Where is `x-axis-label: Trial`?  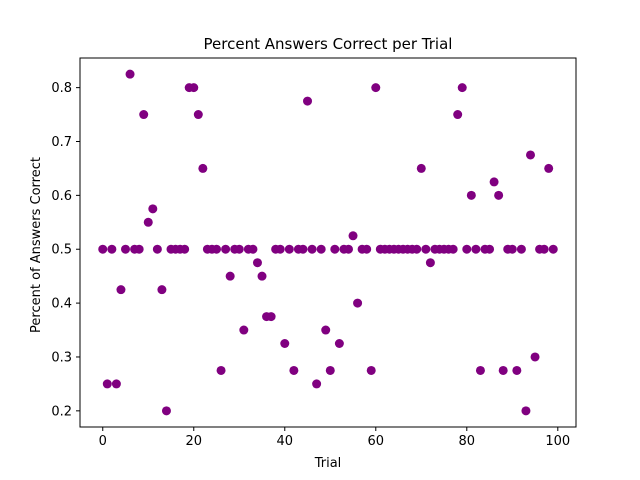 x-axis-label: Trial is located at coordinates (328, 463).